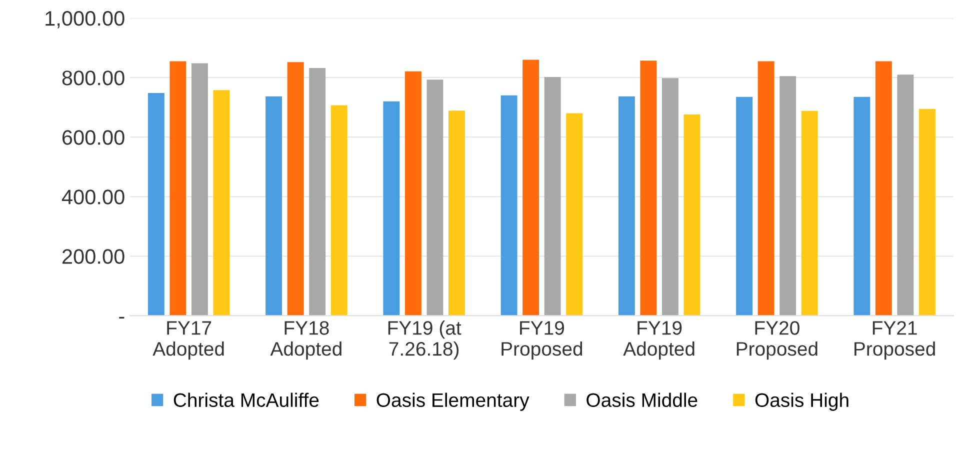 Image resolution: width=963 pixels, height=451 pixels. Describe the element at coordinates (93, 256) in the screenshot. I see `y-tick-label: 200.00` at that location.